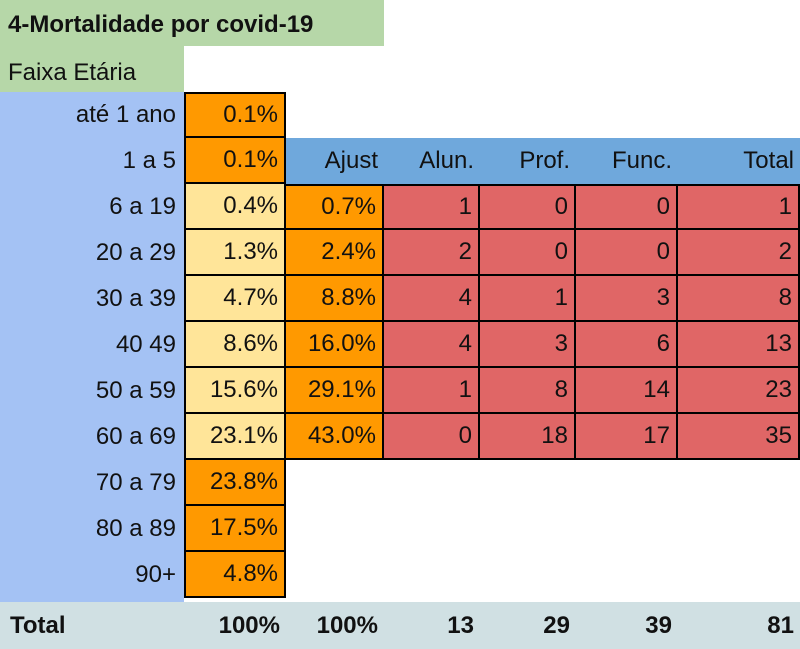 Image resolution: width=800 pixels, height=649 pixels. What do you see at coordinates (192, 23) in the screenshot?
I see `sheet-title: 4-Mortalidade por covid-19` at bounding box center [192, 23].